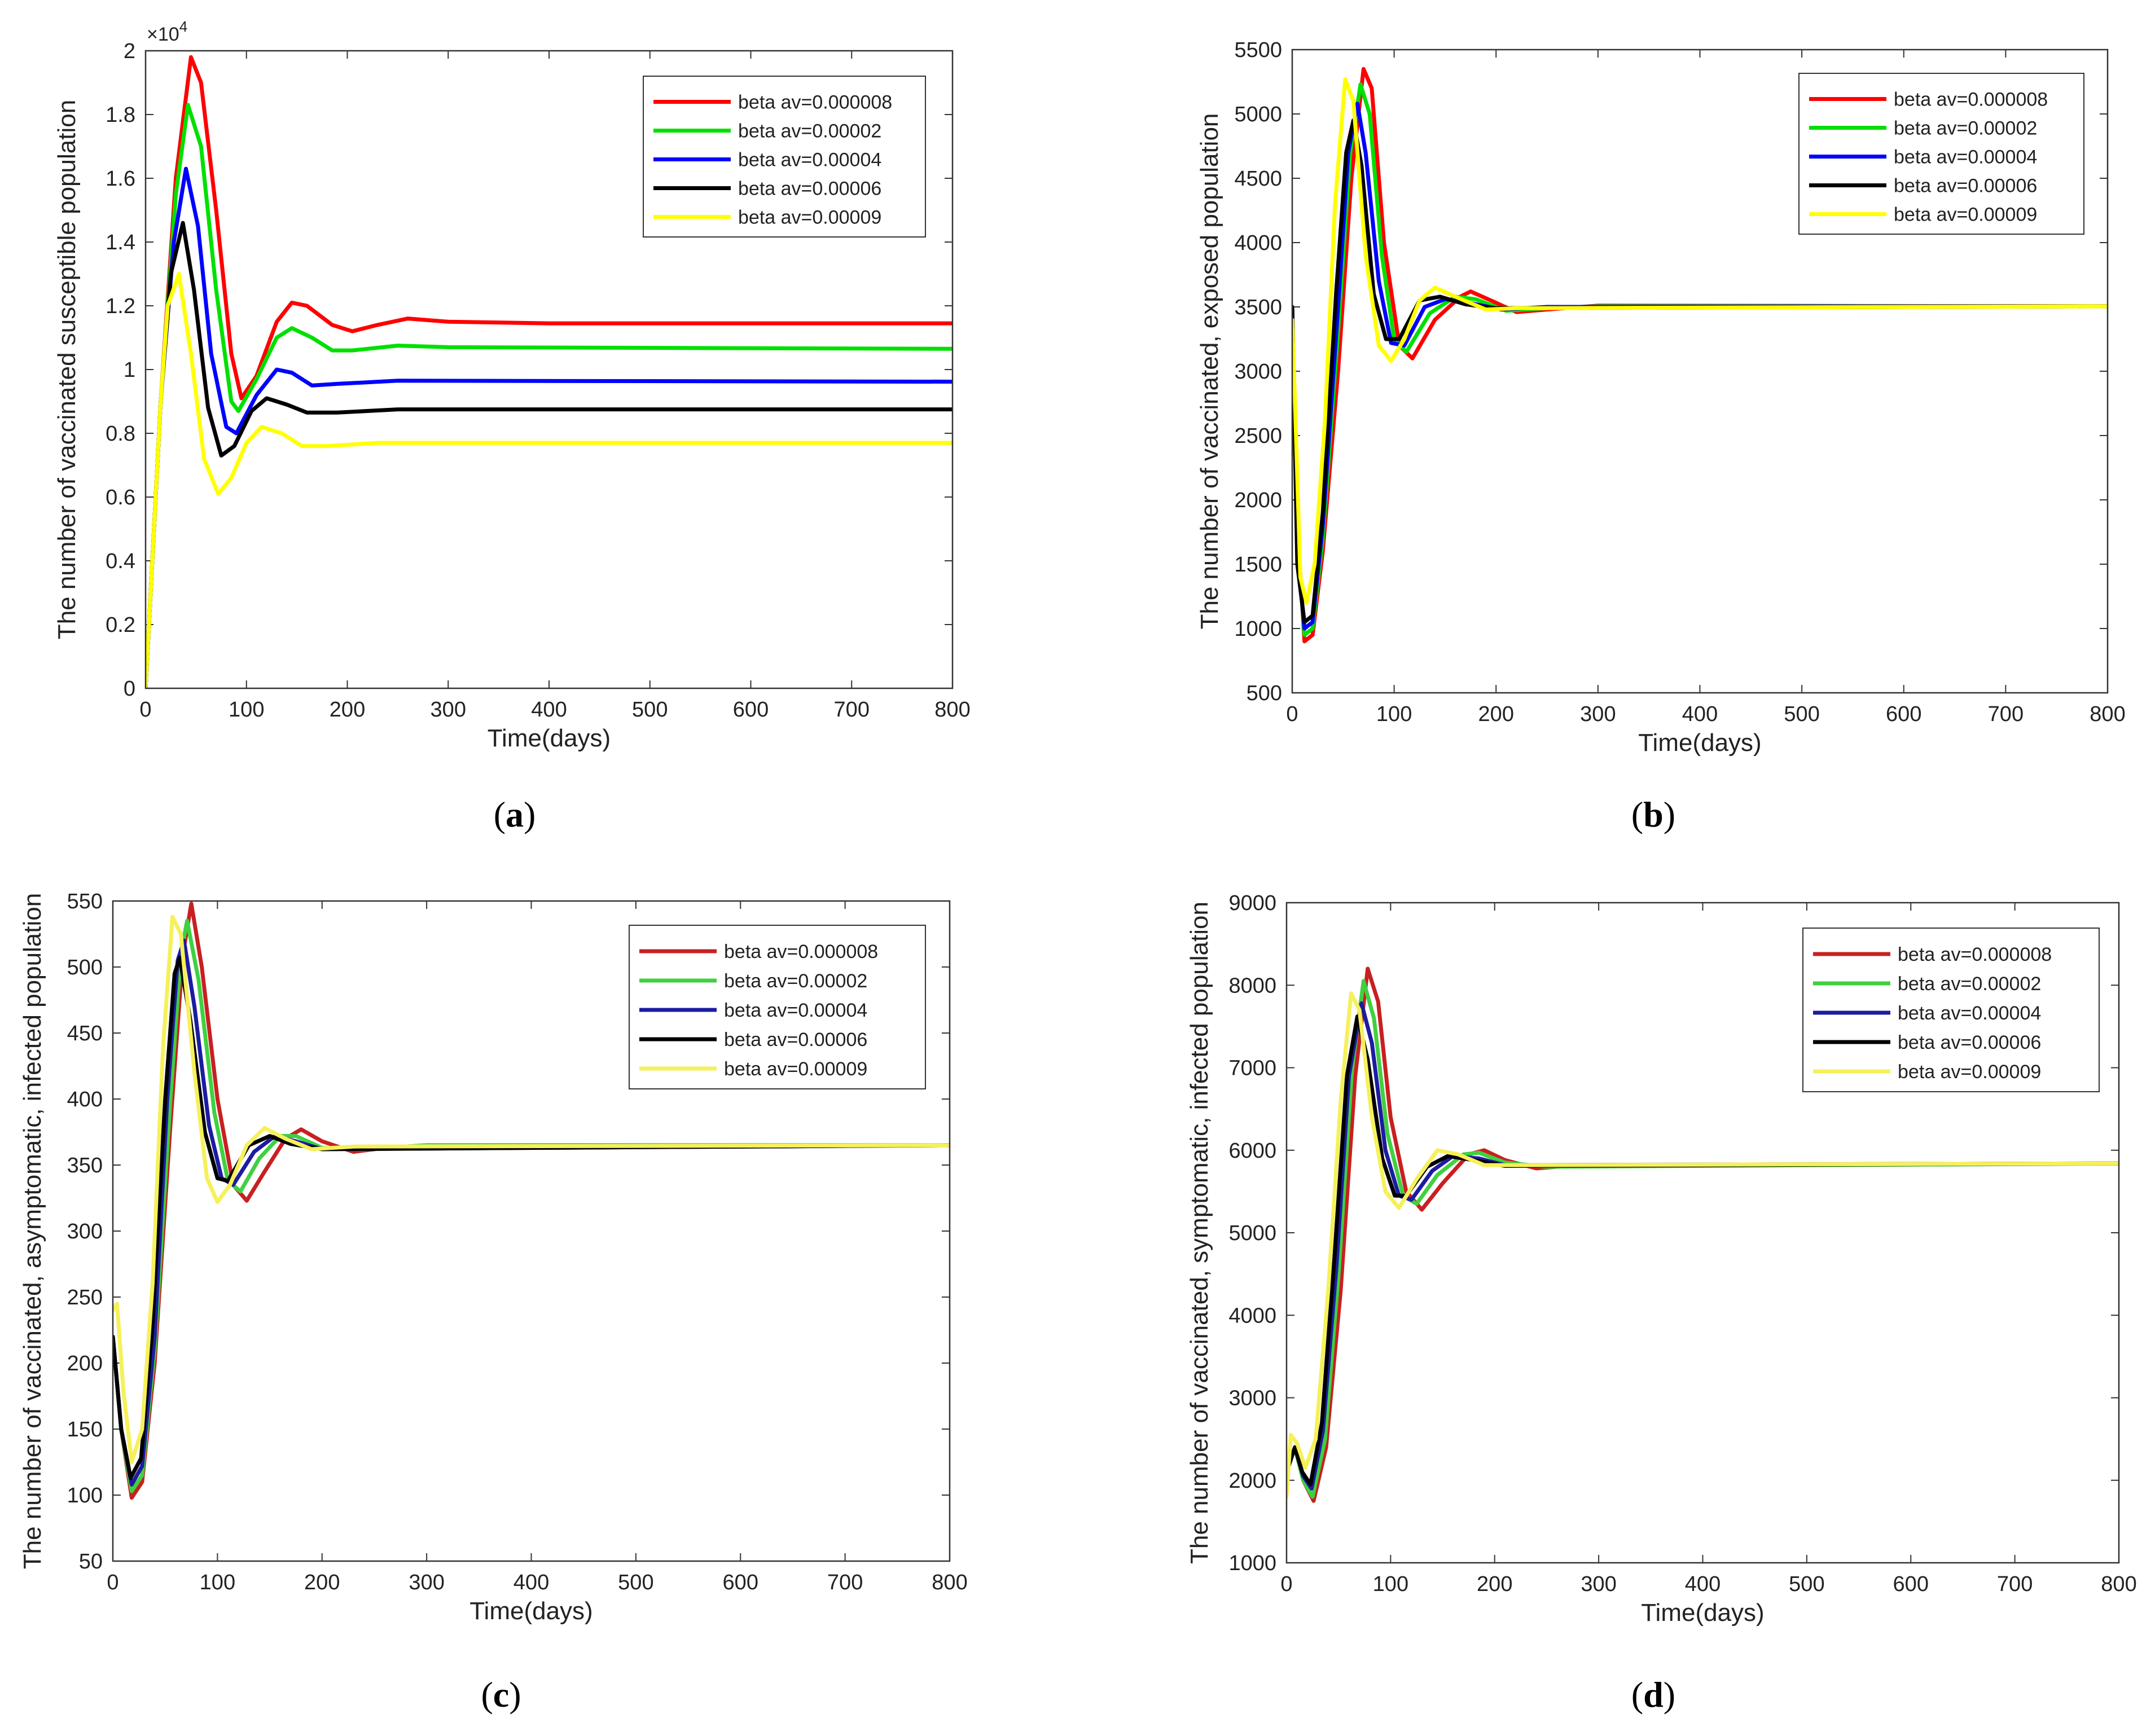 The width and height of the screenshot is (2155, 1736). What do you see at coordinates (85, 1297) in the screenshot?
I see `y-tick-label: 250` at bounding box center [85, 1297].